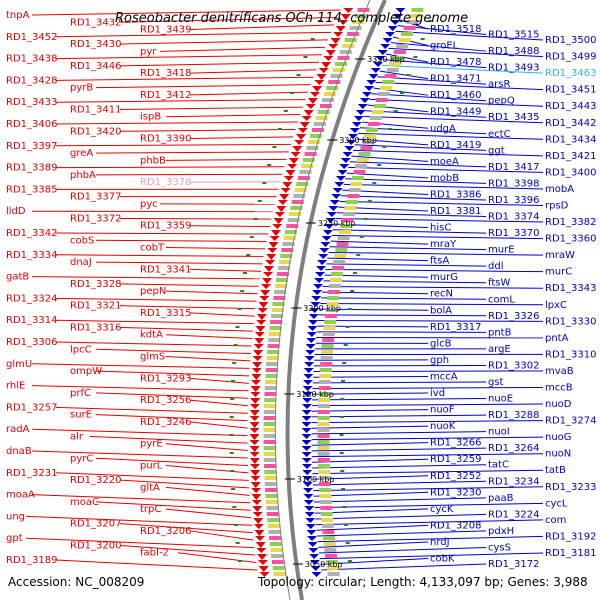  I want to click on left-gene-label: lldD, so click(16, 211).